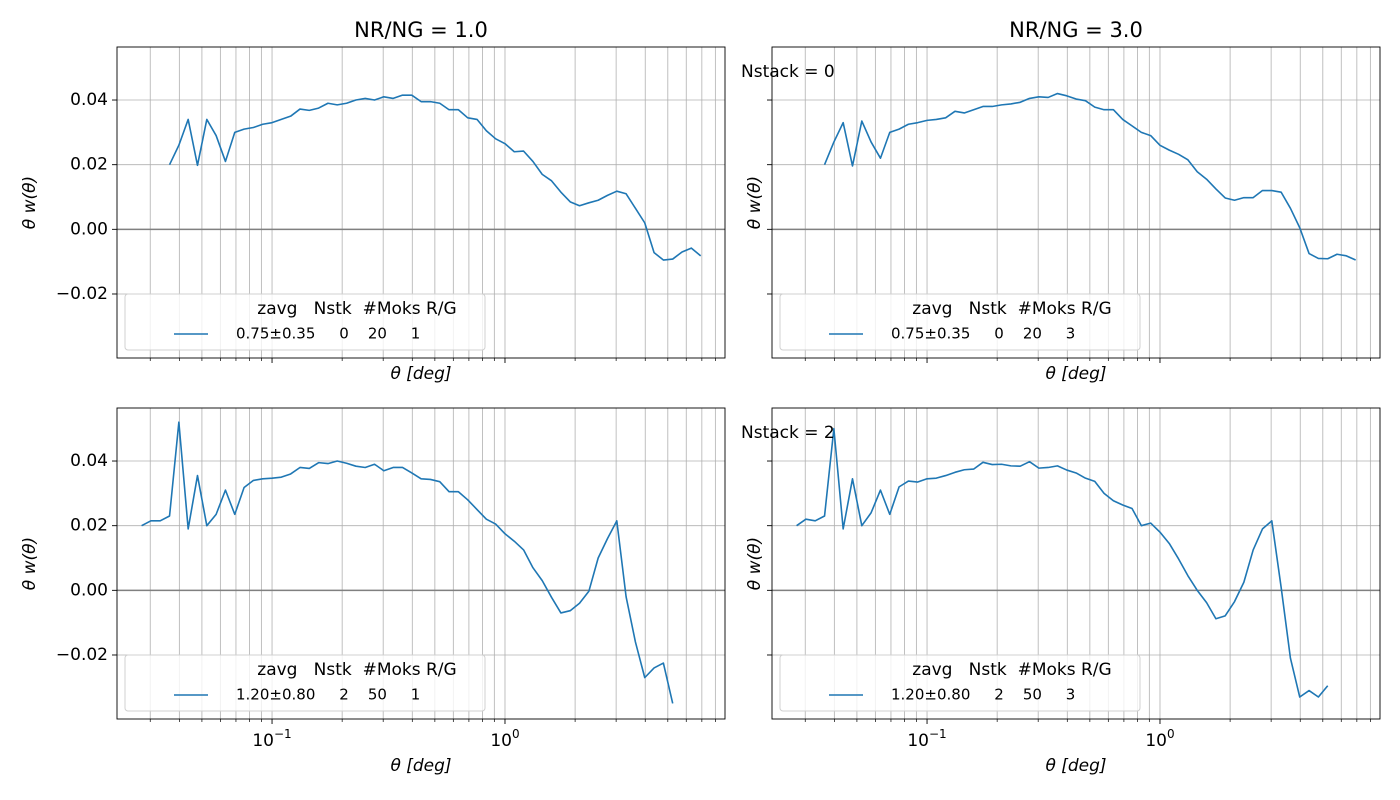  Describe the element at coordinates (983, 695) in the screenshot. I see `legend-label: 1.20±0.80 2 50 3` at that location.